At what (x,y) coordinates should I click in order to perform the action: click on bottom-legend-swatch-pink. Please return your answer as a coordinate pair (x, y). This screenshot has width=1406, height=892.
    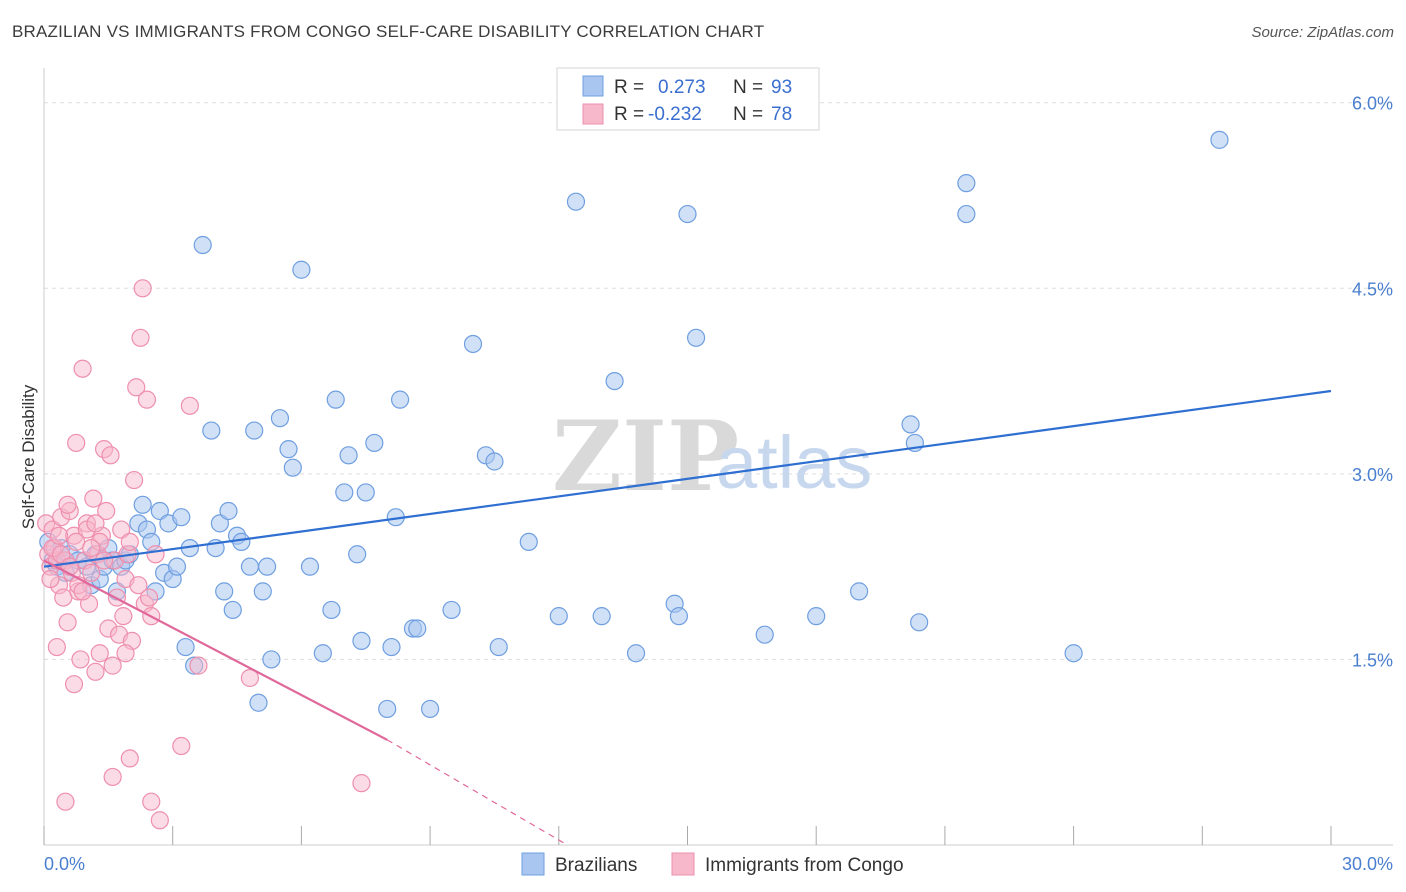
    Looking at the image, I should click on (683, 864).